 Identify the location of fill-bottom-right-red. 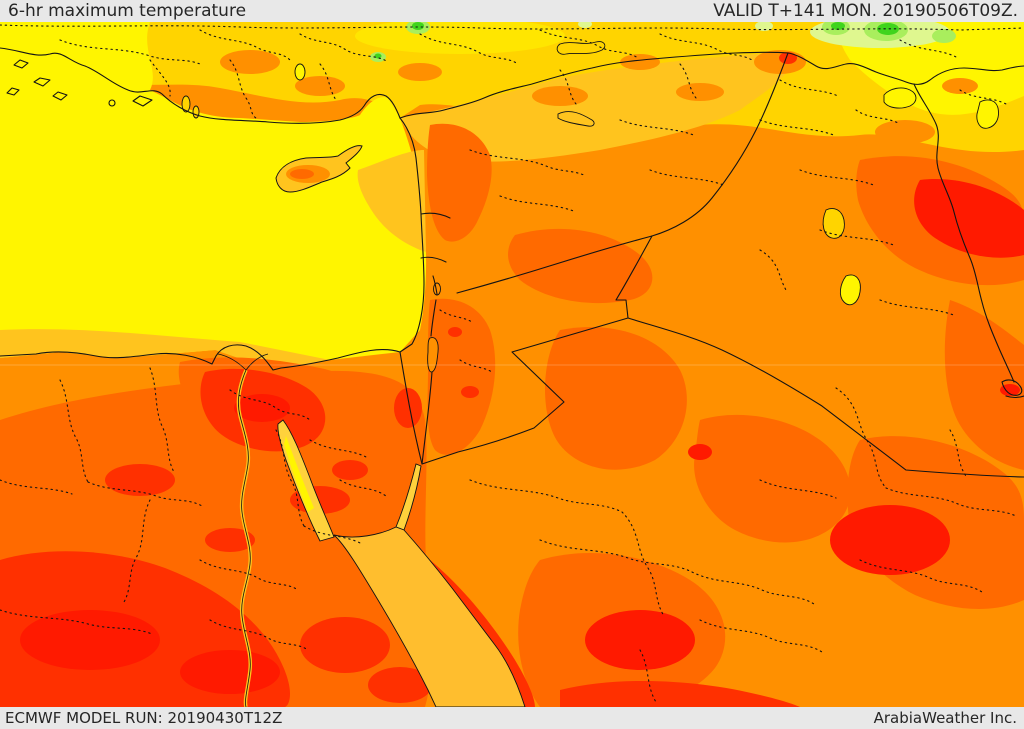
(680, 693).